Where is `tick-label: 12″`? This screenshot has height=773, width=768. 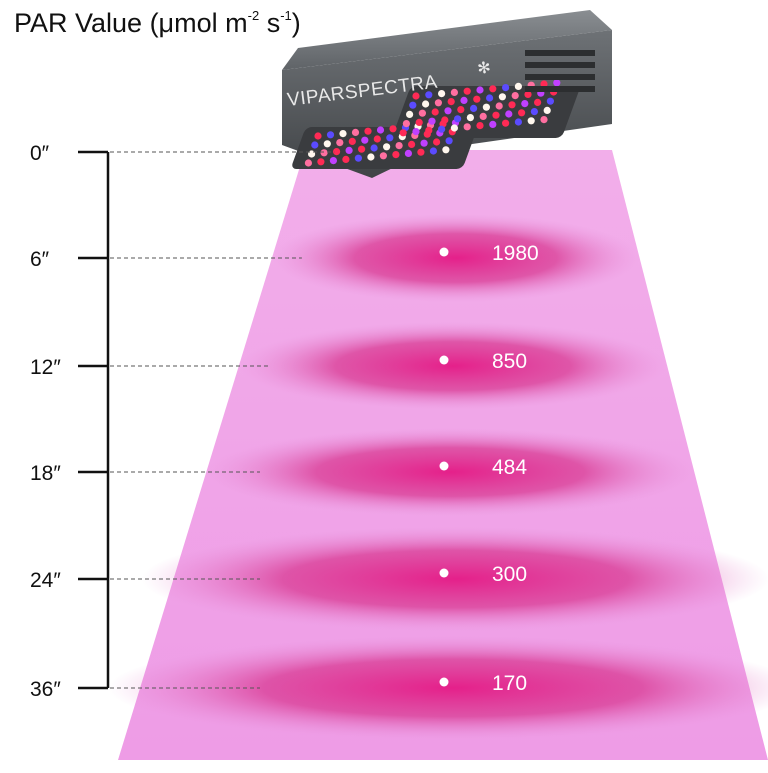 tick-label: 12″ is located at coordinates (45, 367).